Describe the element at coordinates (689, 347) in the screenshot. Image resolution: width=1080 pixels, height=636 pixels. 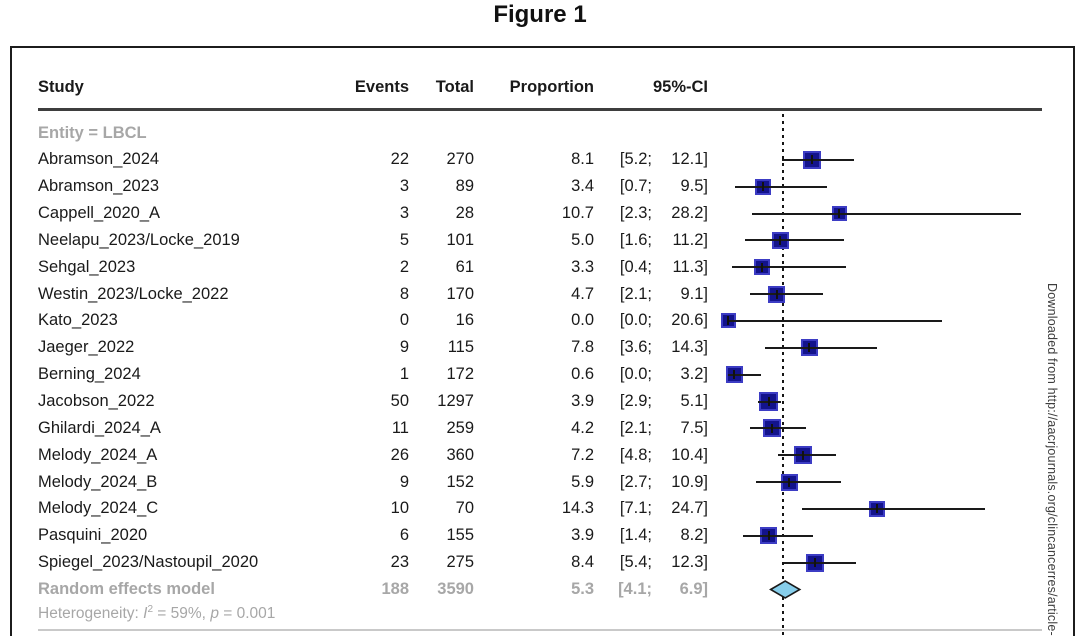
I see `ci-upper: 14.3]` at that location.